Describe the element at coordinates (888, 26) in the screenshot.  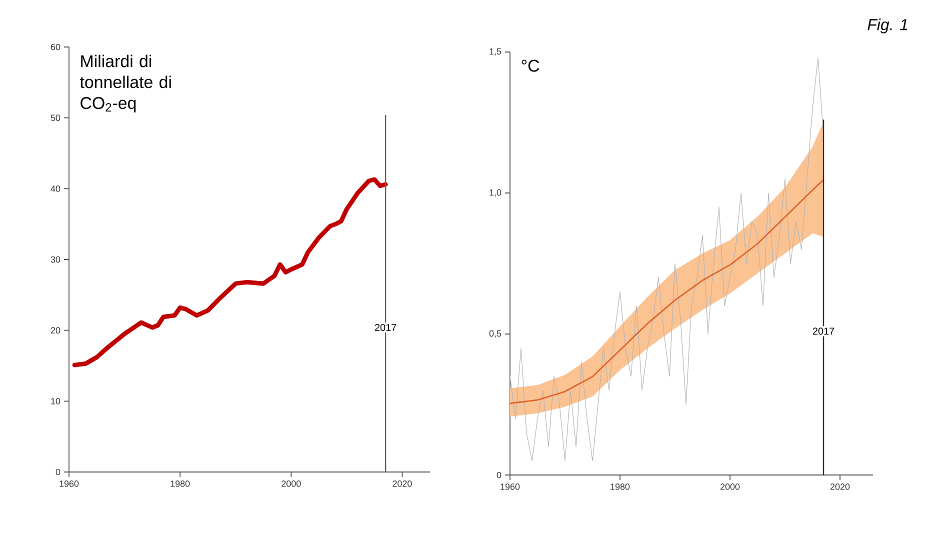
I see `caption: Fig. 1` at that location.